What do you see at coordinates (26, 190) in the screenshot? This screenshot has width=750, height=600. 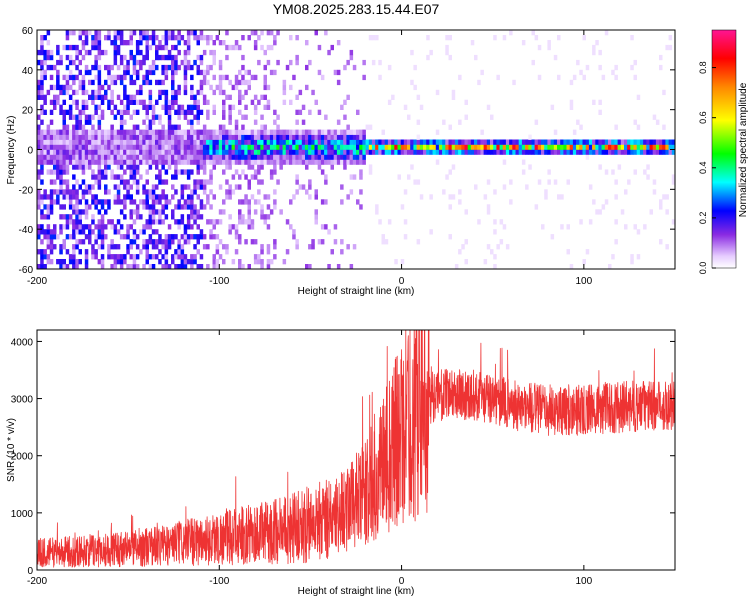 I see `y-tick-label: -20` at bounding box center [26, 190].